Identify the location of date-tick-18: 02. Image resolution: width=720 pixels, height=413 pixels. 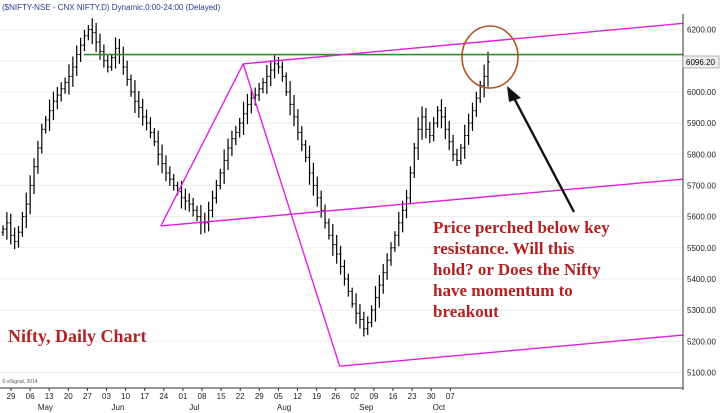
(354, 396).